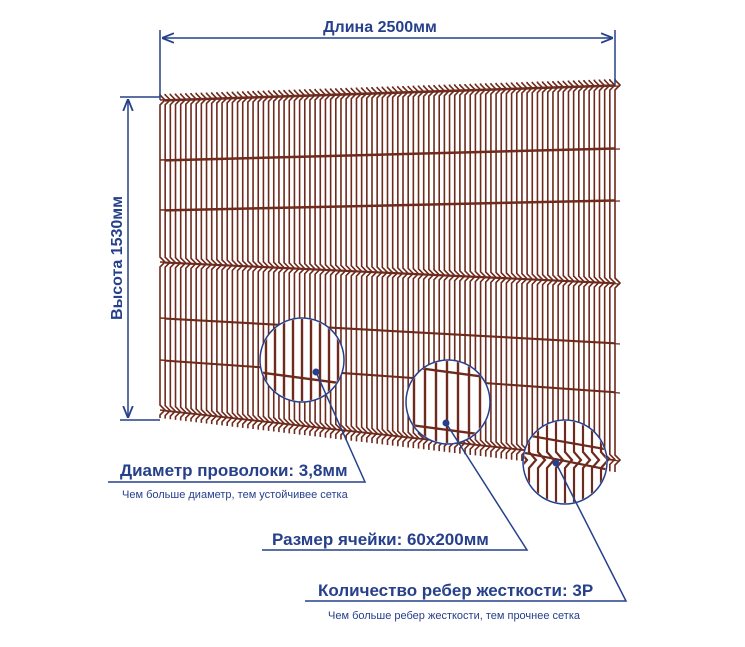 Image resolution: width=745 pixels, height=647 pixels. Describe the element at coordinates (234, 470) in the screenshot. I see `callout-label: Диаметр проволоки: 3,8мм` at that location.